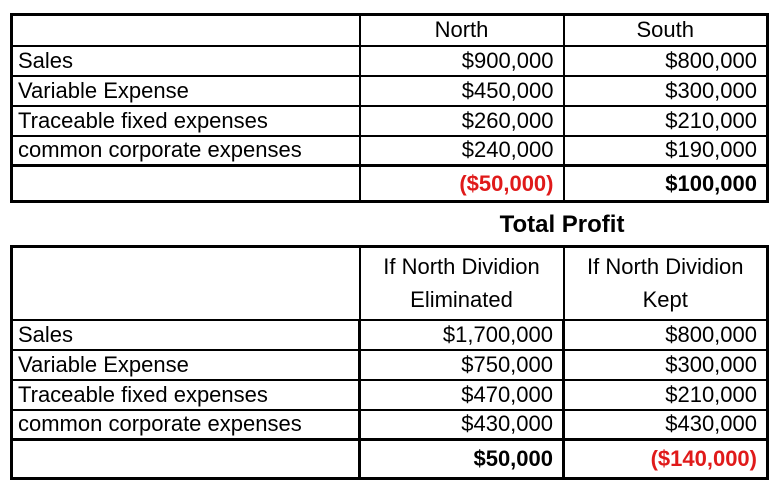  What do you see at coordinates (461, 283) in the screenshot?
I see `col-header-eliminated: If North Dividion Eliminated` at bounding box center [461, 283].